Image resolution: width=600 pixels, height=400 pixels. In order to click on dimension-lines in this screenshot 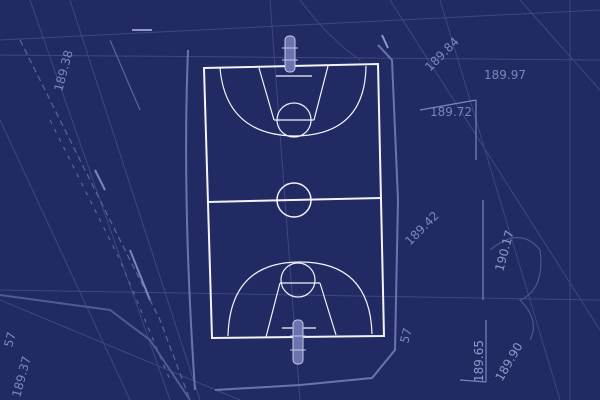, I will do `click(480, 241)`.